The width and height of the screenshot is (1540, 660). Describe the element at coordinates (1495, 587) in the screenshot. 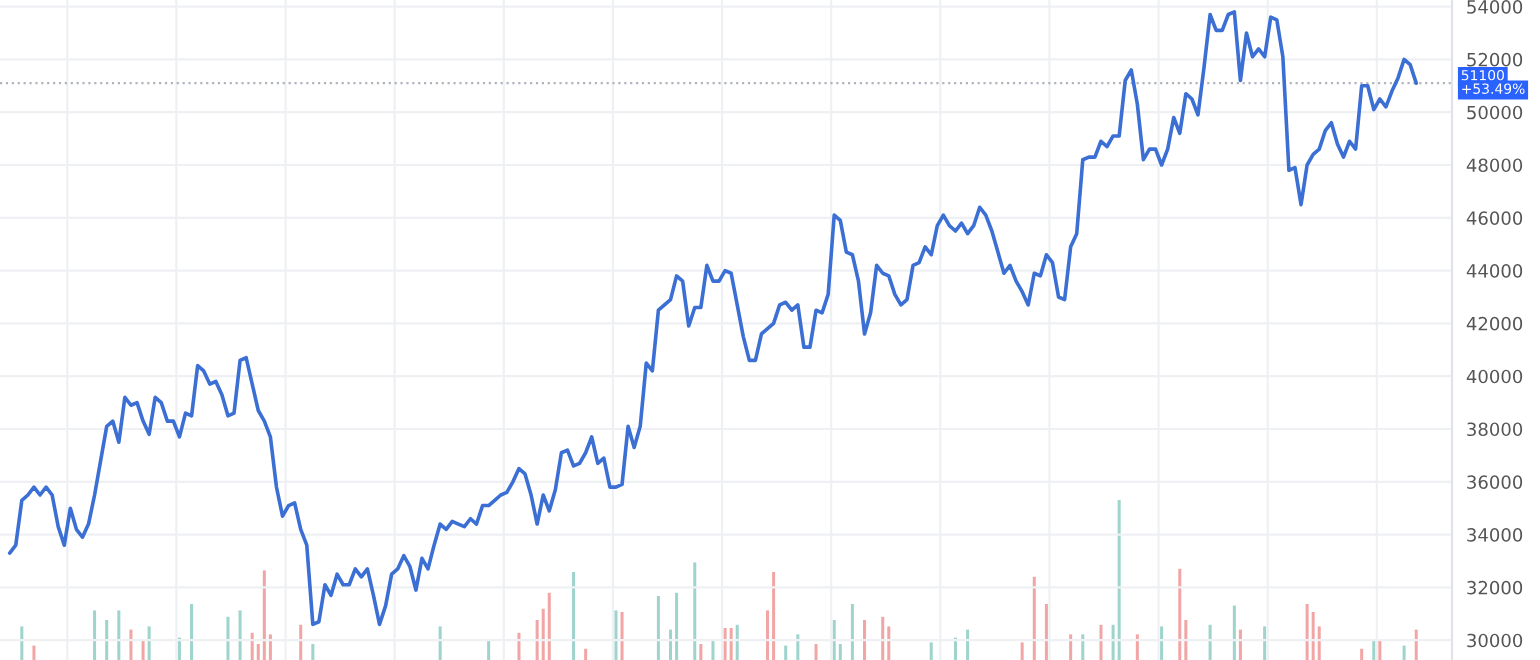

I see `y-tick-label: 32000` at that location.